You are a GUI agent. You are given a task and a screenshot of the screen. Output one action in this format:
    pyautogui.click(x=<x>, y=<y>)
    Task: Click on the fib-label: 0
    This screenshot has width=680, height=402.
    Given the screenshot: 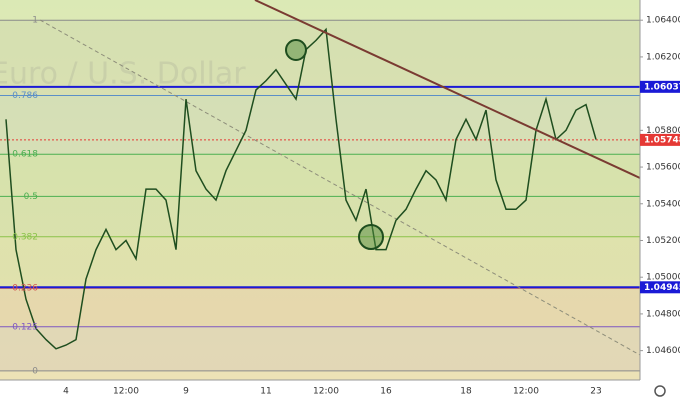 What is the action you would take?
    pyautogui.click(x=35, y=371)
    